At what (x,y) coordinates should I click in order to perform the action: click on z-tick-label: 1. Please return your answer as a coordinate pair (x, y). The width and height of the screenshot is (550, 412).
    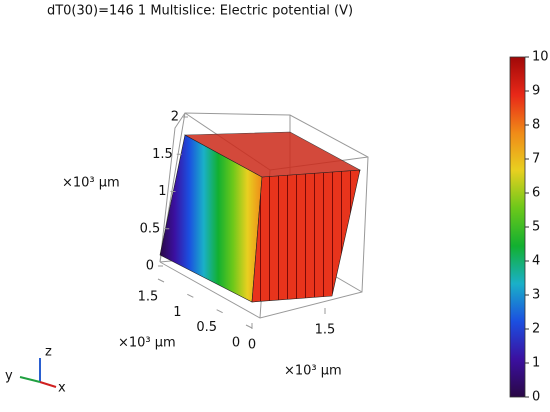
    Looking at the image, I should click on (162, 191).